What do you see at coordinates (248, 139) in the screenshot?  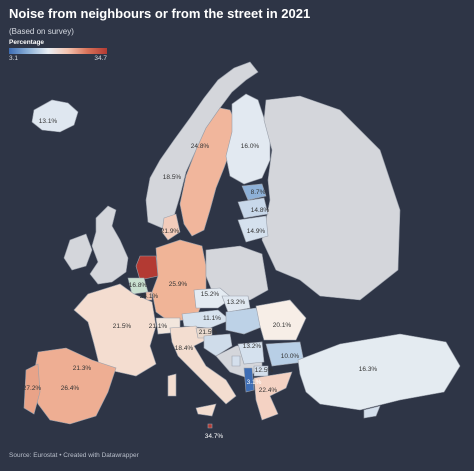 I see `region-finland` at bounding box center [248, 139].